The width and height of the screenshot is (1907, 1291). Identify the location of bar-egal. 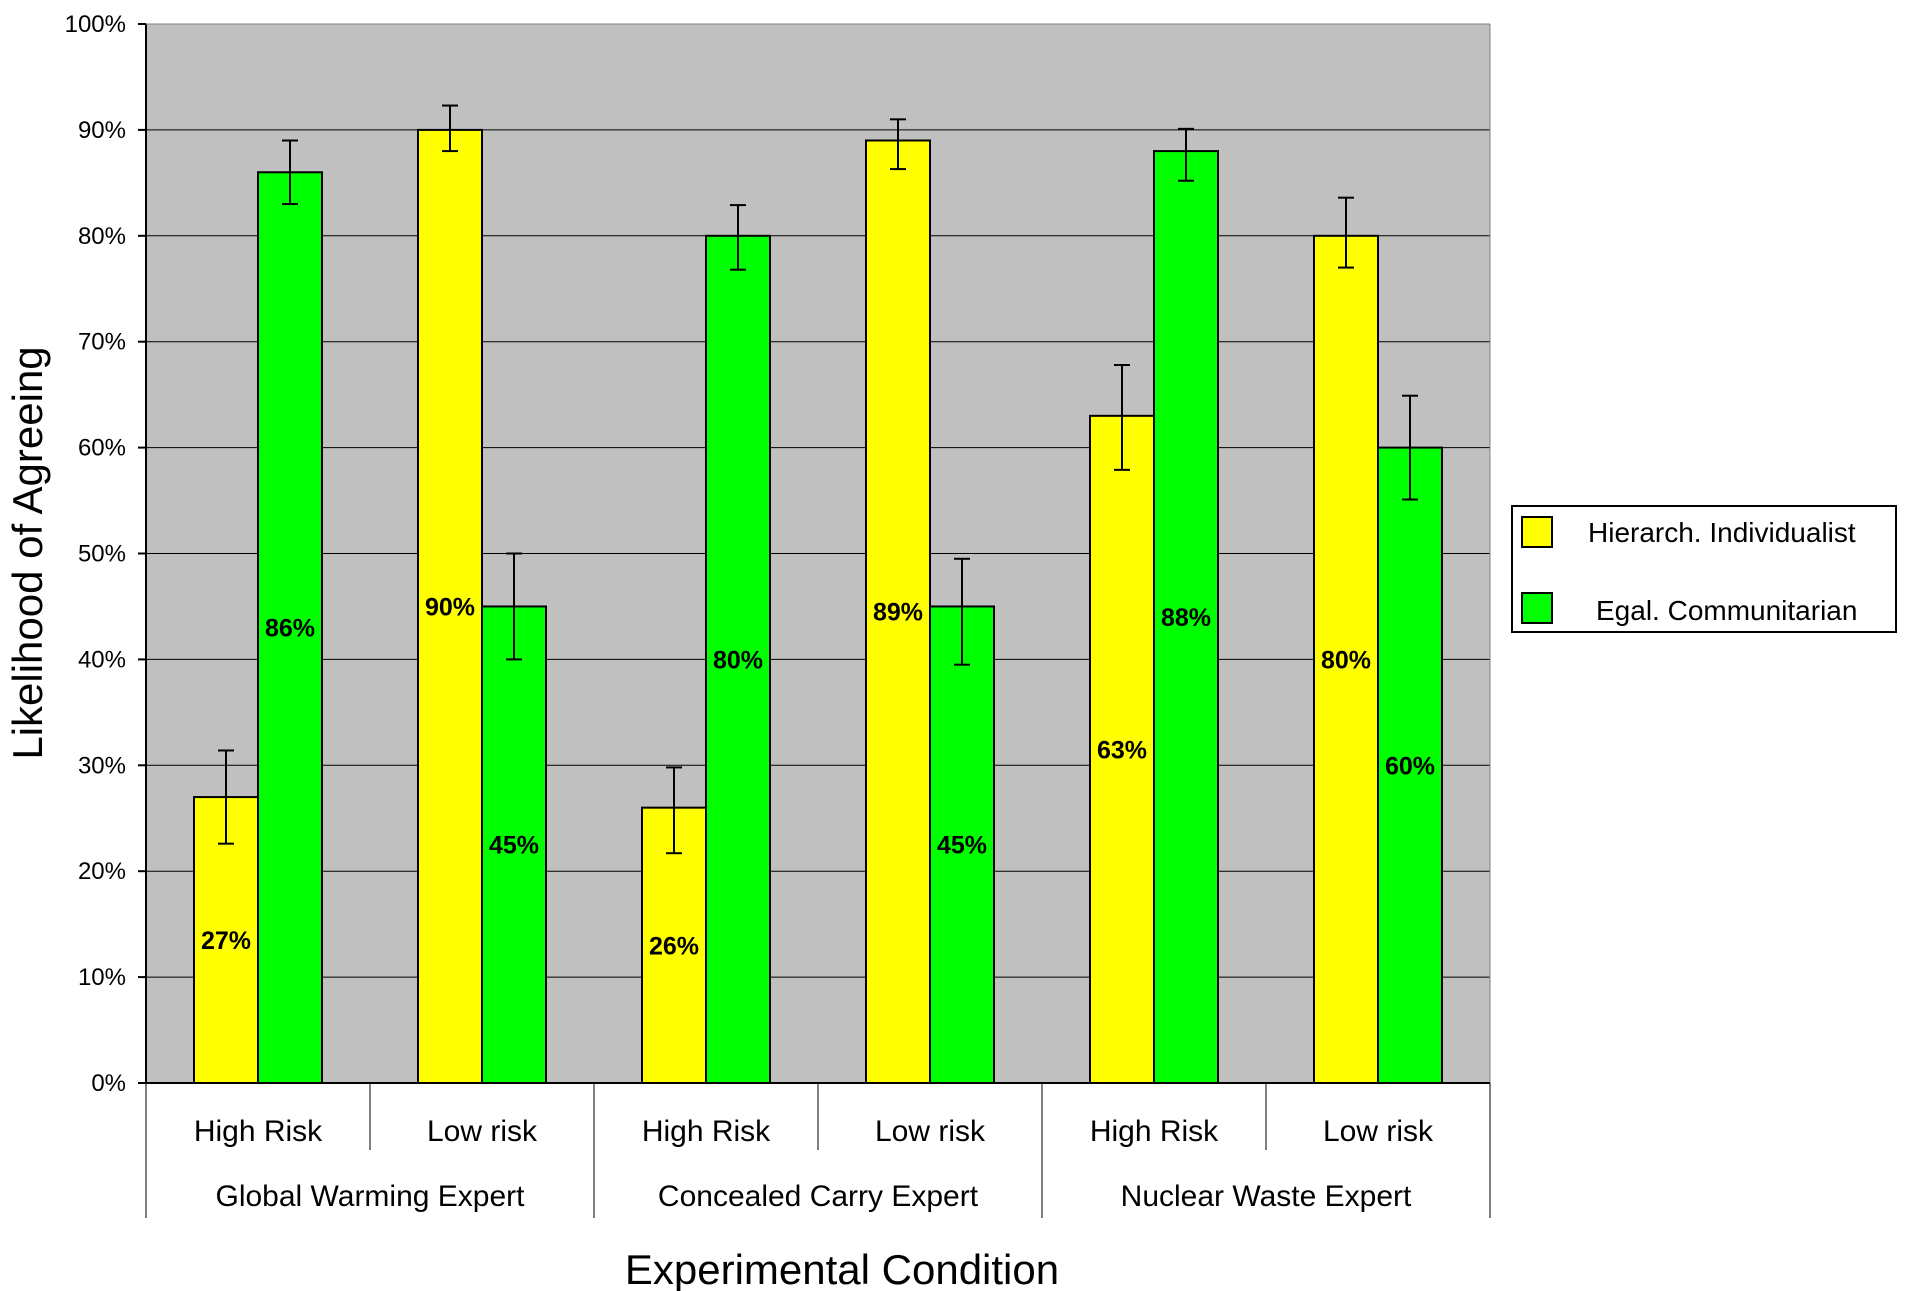
(962, 844).